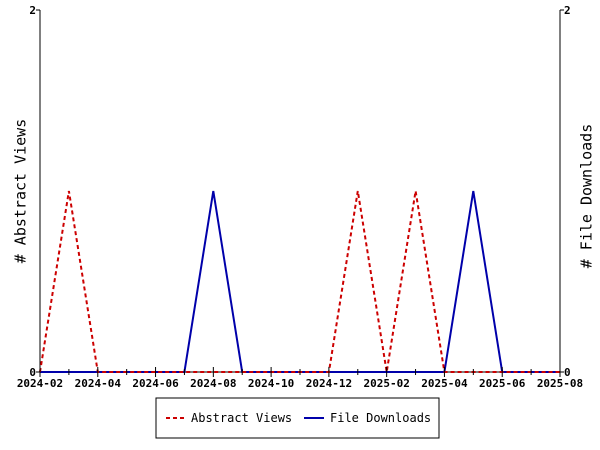  What do you see at coordinates (329, 383) in the screenshot?
I see `x-tick-label: 2024-12` at bounding box center [329, 383].